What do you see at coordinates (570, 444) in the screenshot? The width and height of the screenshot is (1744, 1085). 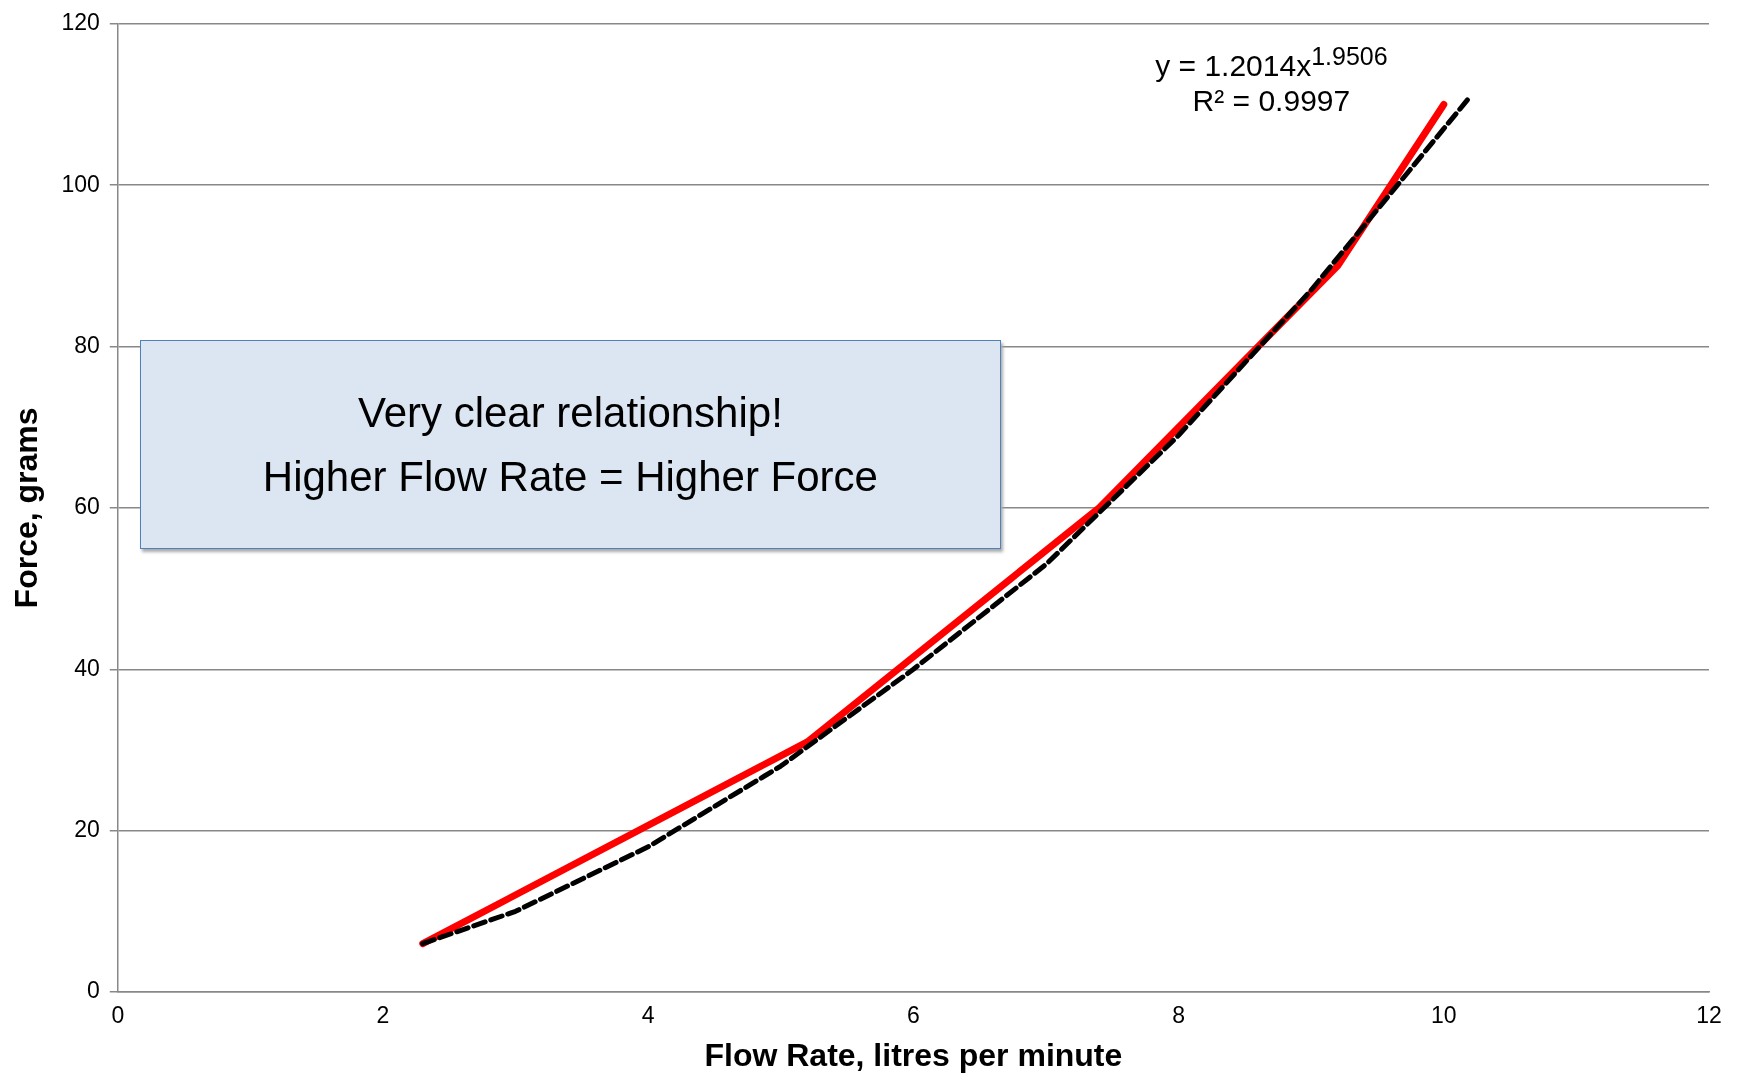 I see `text-box: Very clear relationship! Higher Flow Rate = Higher Force` at bounding box center [570, 444].